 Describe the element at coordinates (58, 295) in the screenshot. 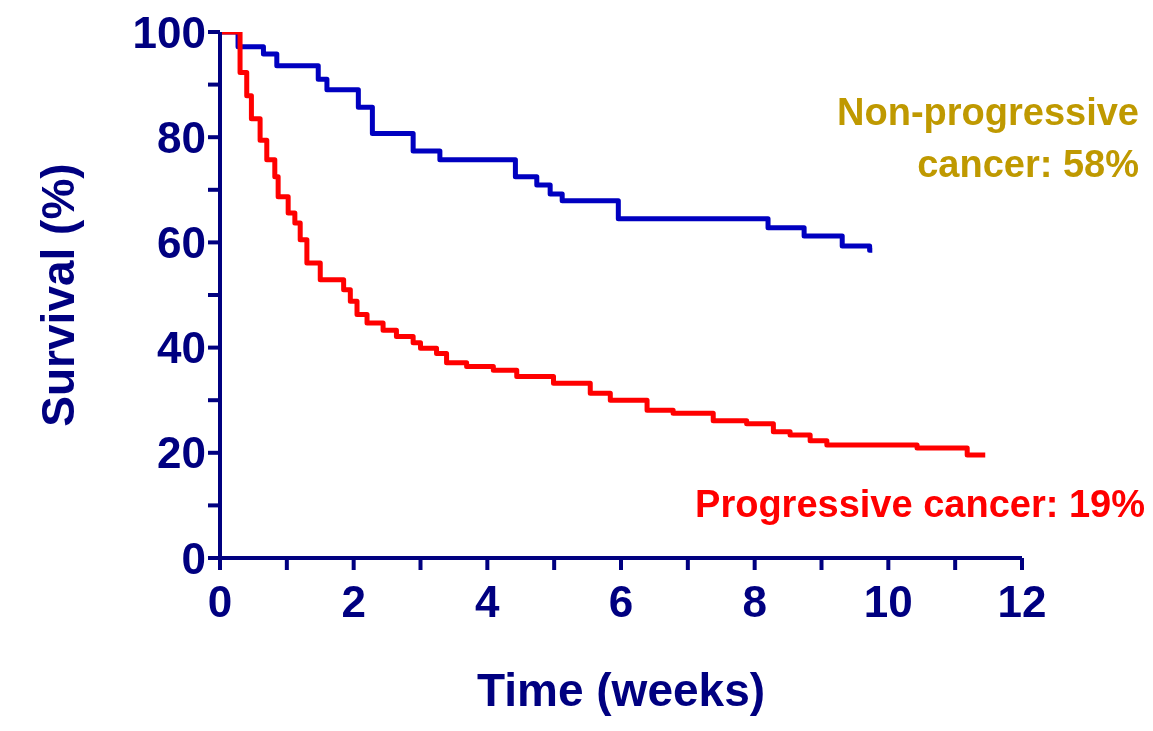

I see `y-axis-title: Survival (%)` at that location.